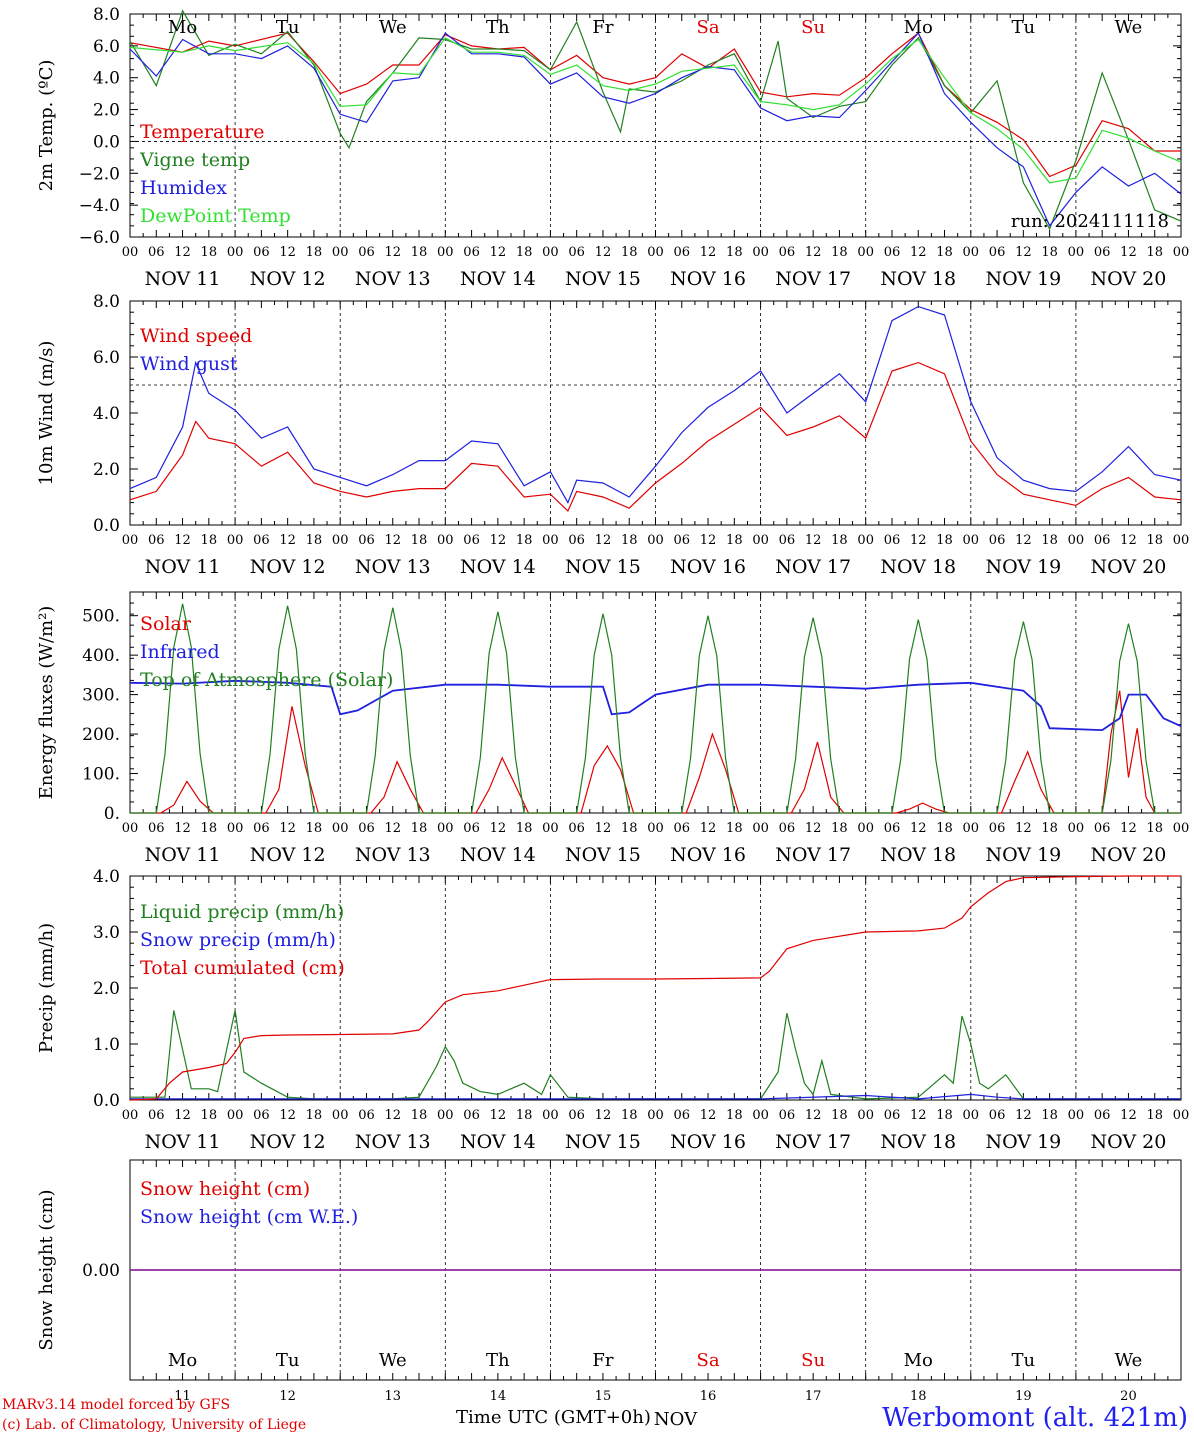  I want to click on legend-entry: Wind gust, so click(189, 364).